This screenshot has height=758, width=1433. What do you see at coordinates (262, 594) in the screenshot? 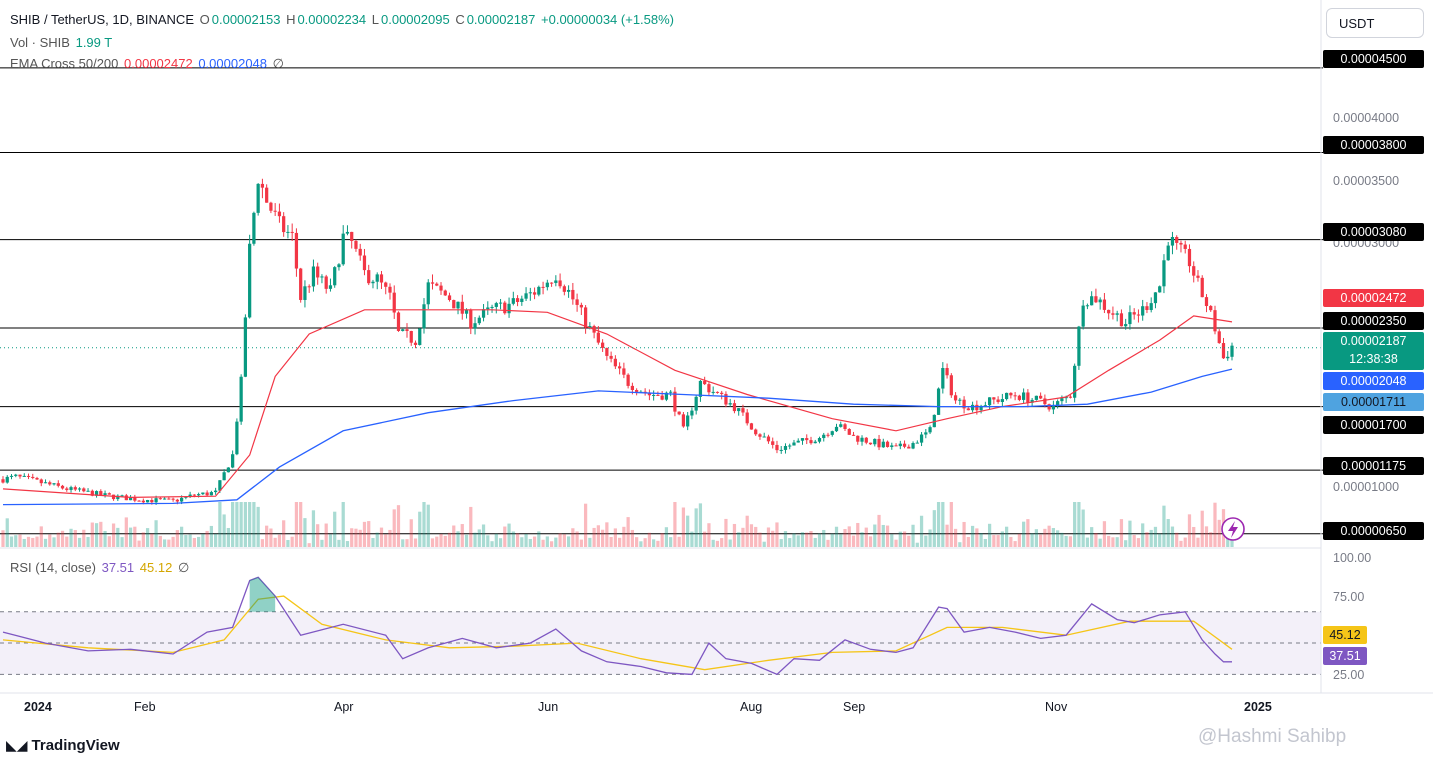
I see `rsi-overbought-fill` at bounding box center [262, 594].